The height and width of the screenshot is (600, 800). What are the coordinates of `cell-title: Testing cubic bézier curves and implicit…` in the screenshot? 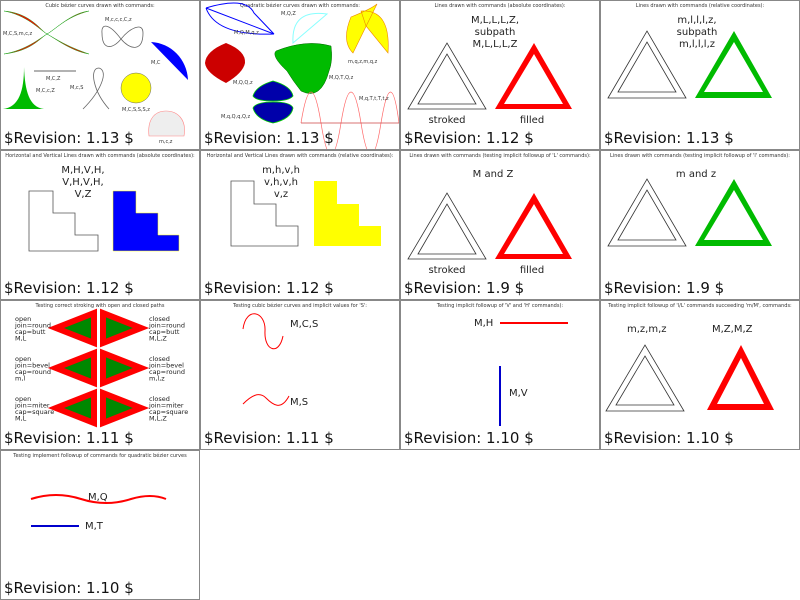 It's located at (299, 305).